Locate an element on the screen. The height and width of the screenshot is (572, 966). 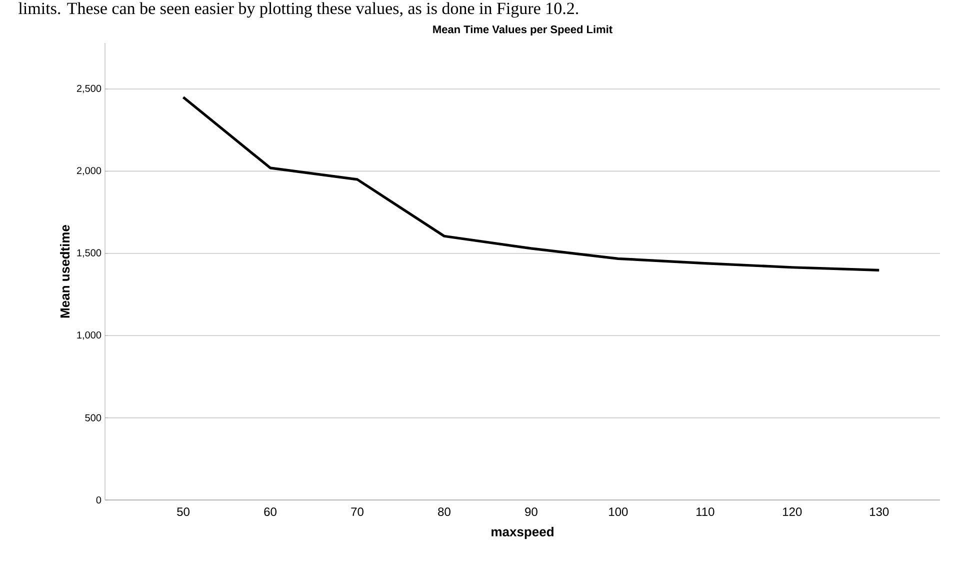
y-tick-label: 1,500 is located at coordinates (89, 253).